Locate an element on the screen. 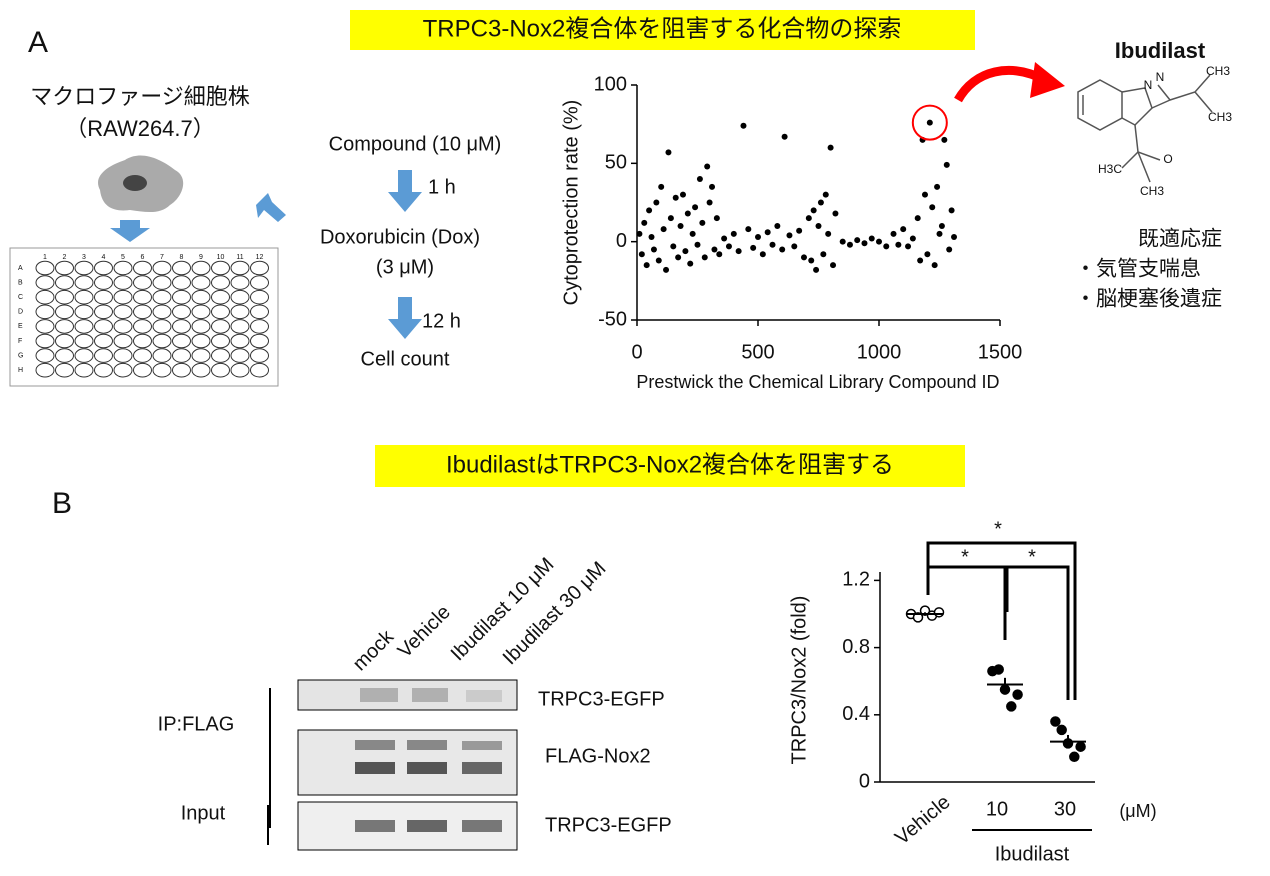  banner-text: TRPC3-Nox2複合体を阻害する化合物の探索 is located at coordinates (662, 28).